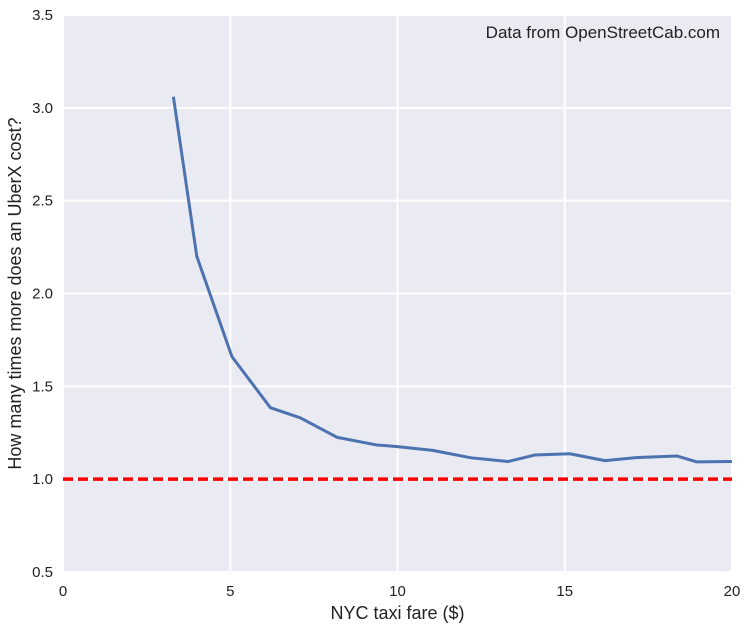 The width and height of the screenshot is (747, 630). What do you see at coordinates (15, 293) in the screenshot?
I see `y-axis-label: How many times more does an UberX cost?` at bounding box center [15, 293].